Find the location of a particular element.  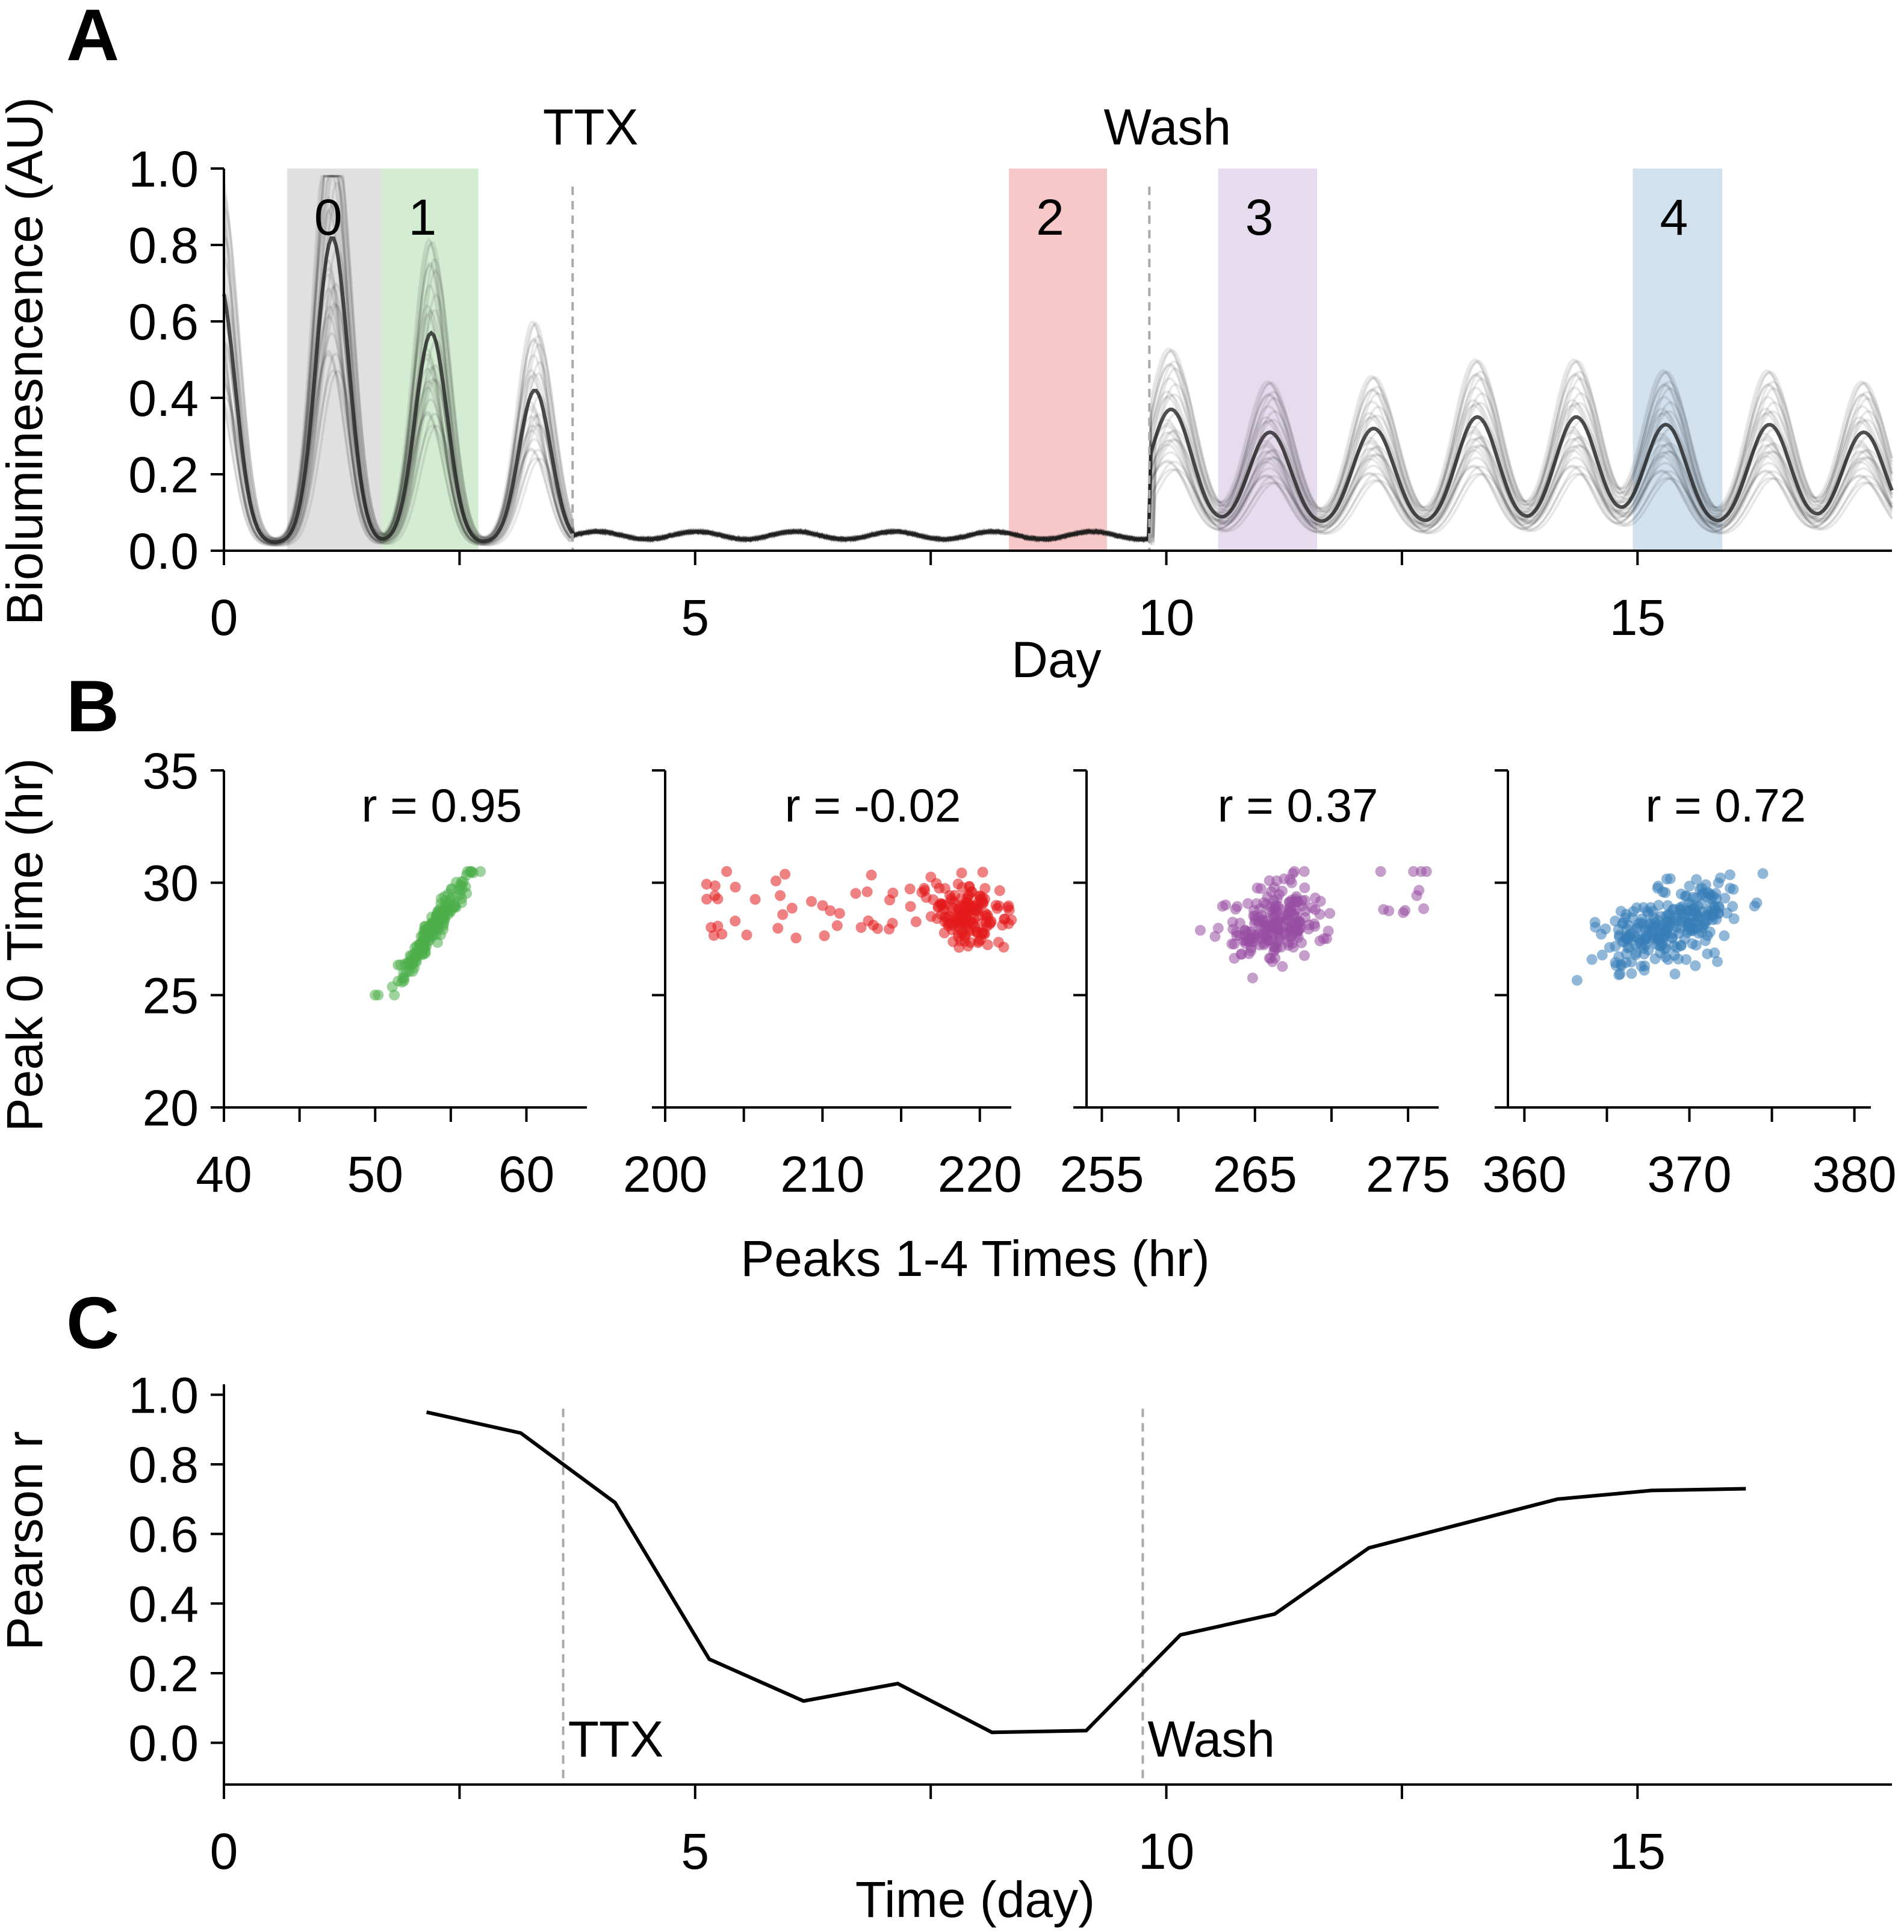

trace-line is located at coordinates (1058, 424).